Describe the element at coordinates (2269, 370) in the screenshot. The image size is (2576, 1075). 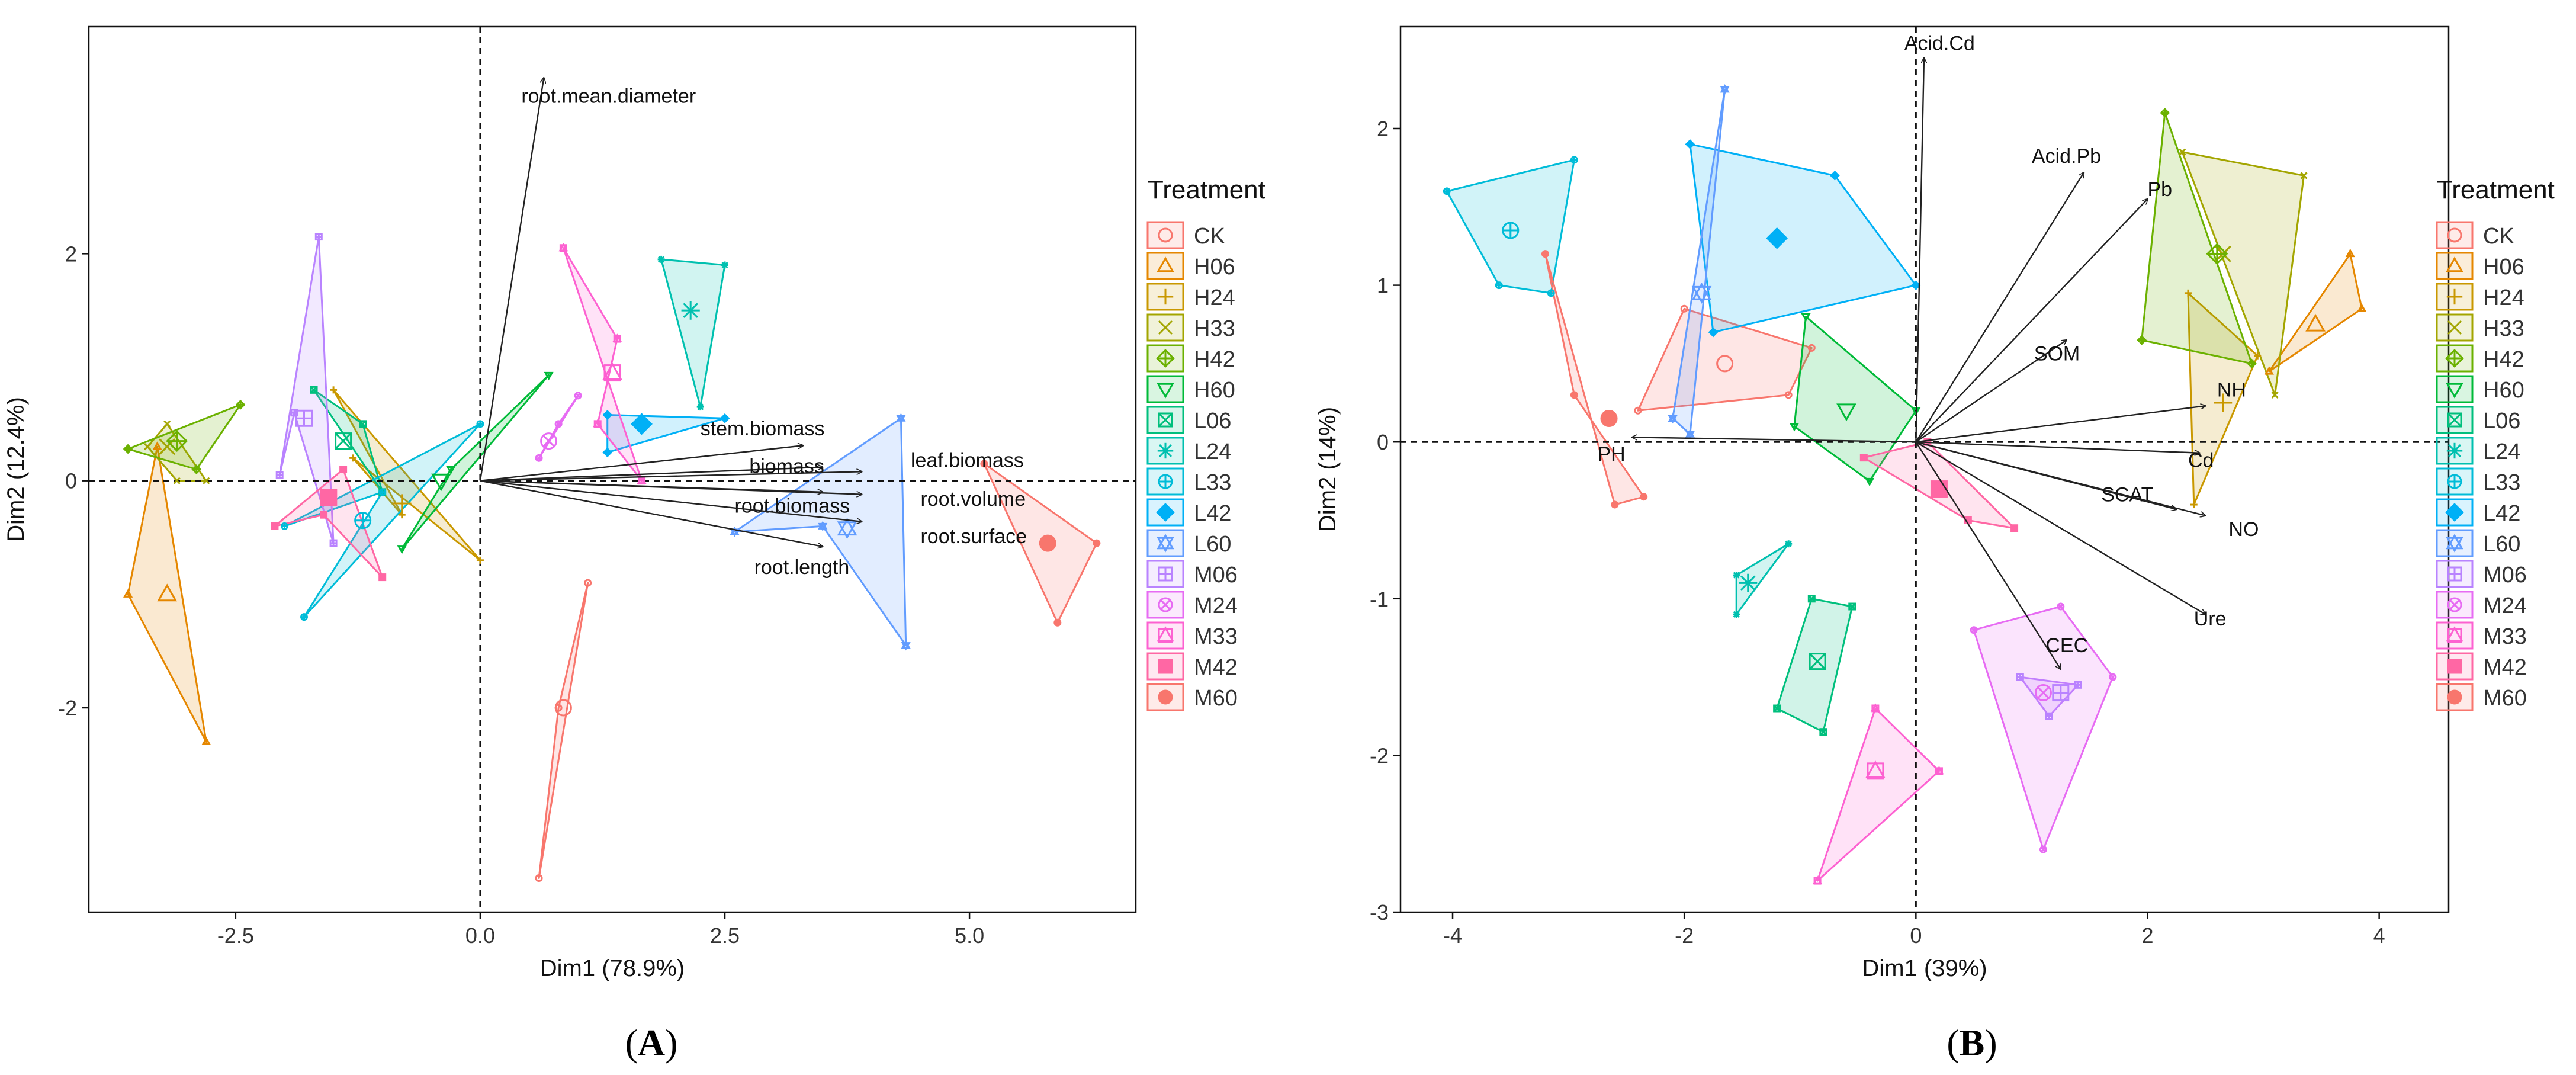
I see `point-h06` at that location.